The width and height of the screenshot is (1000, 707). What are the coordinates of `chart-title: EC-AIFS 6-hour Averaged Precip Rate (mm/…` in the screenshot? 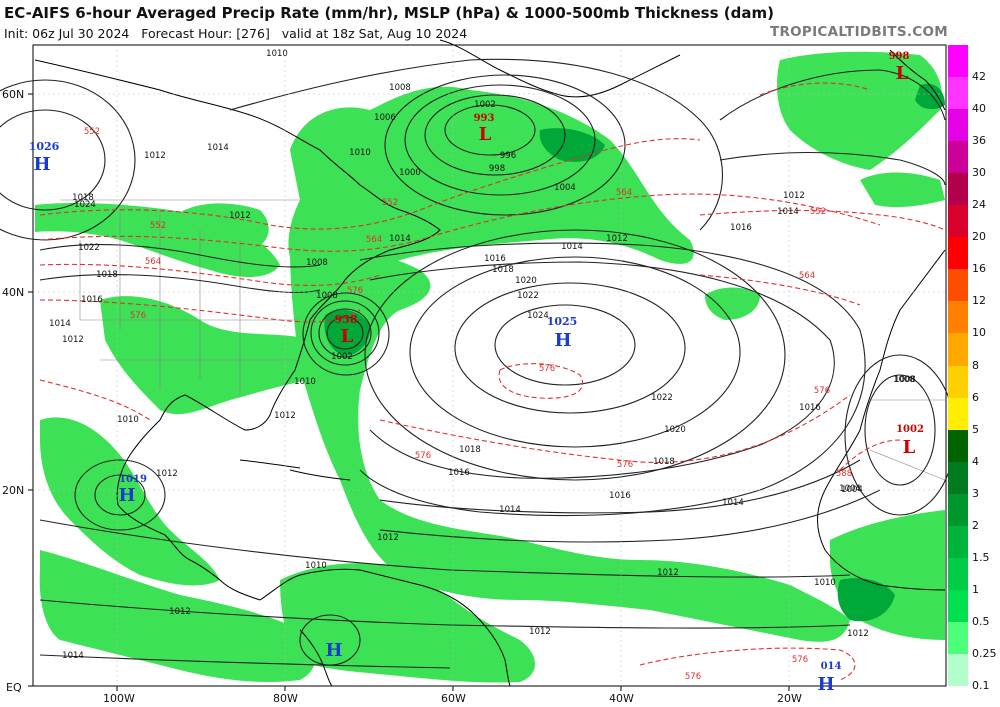 It's located at (389, 13).